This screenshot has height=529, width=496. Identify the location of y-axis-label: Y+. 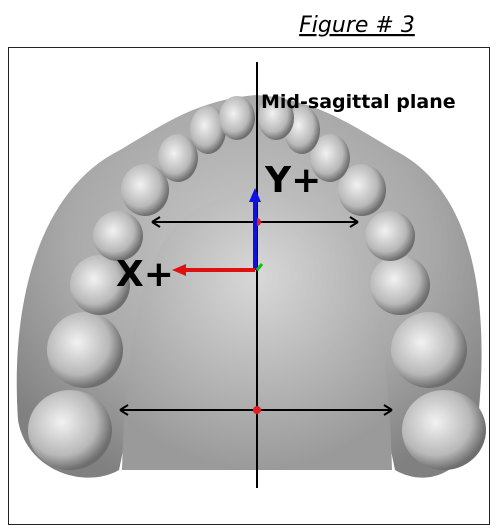
(292, 180).